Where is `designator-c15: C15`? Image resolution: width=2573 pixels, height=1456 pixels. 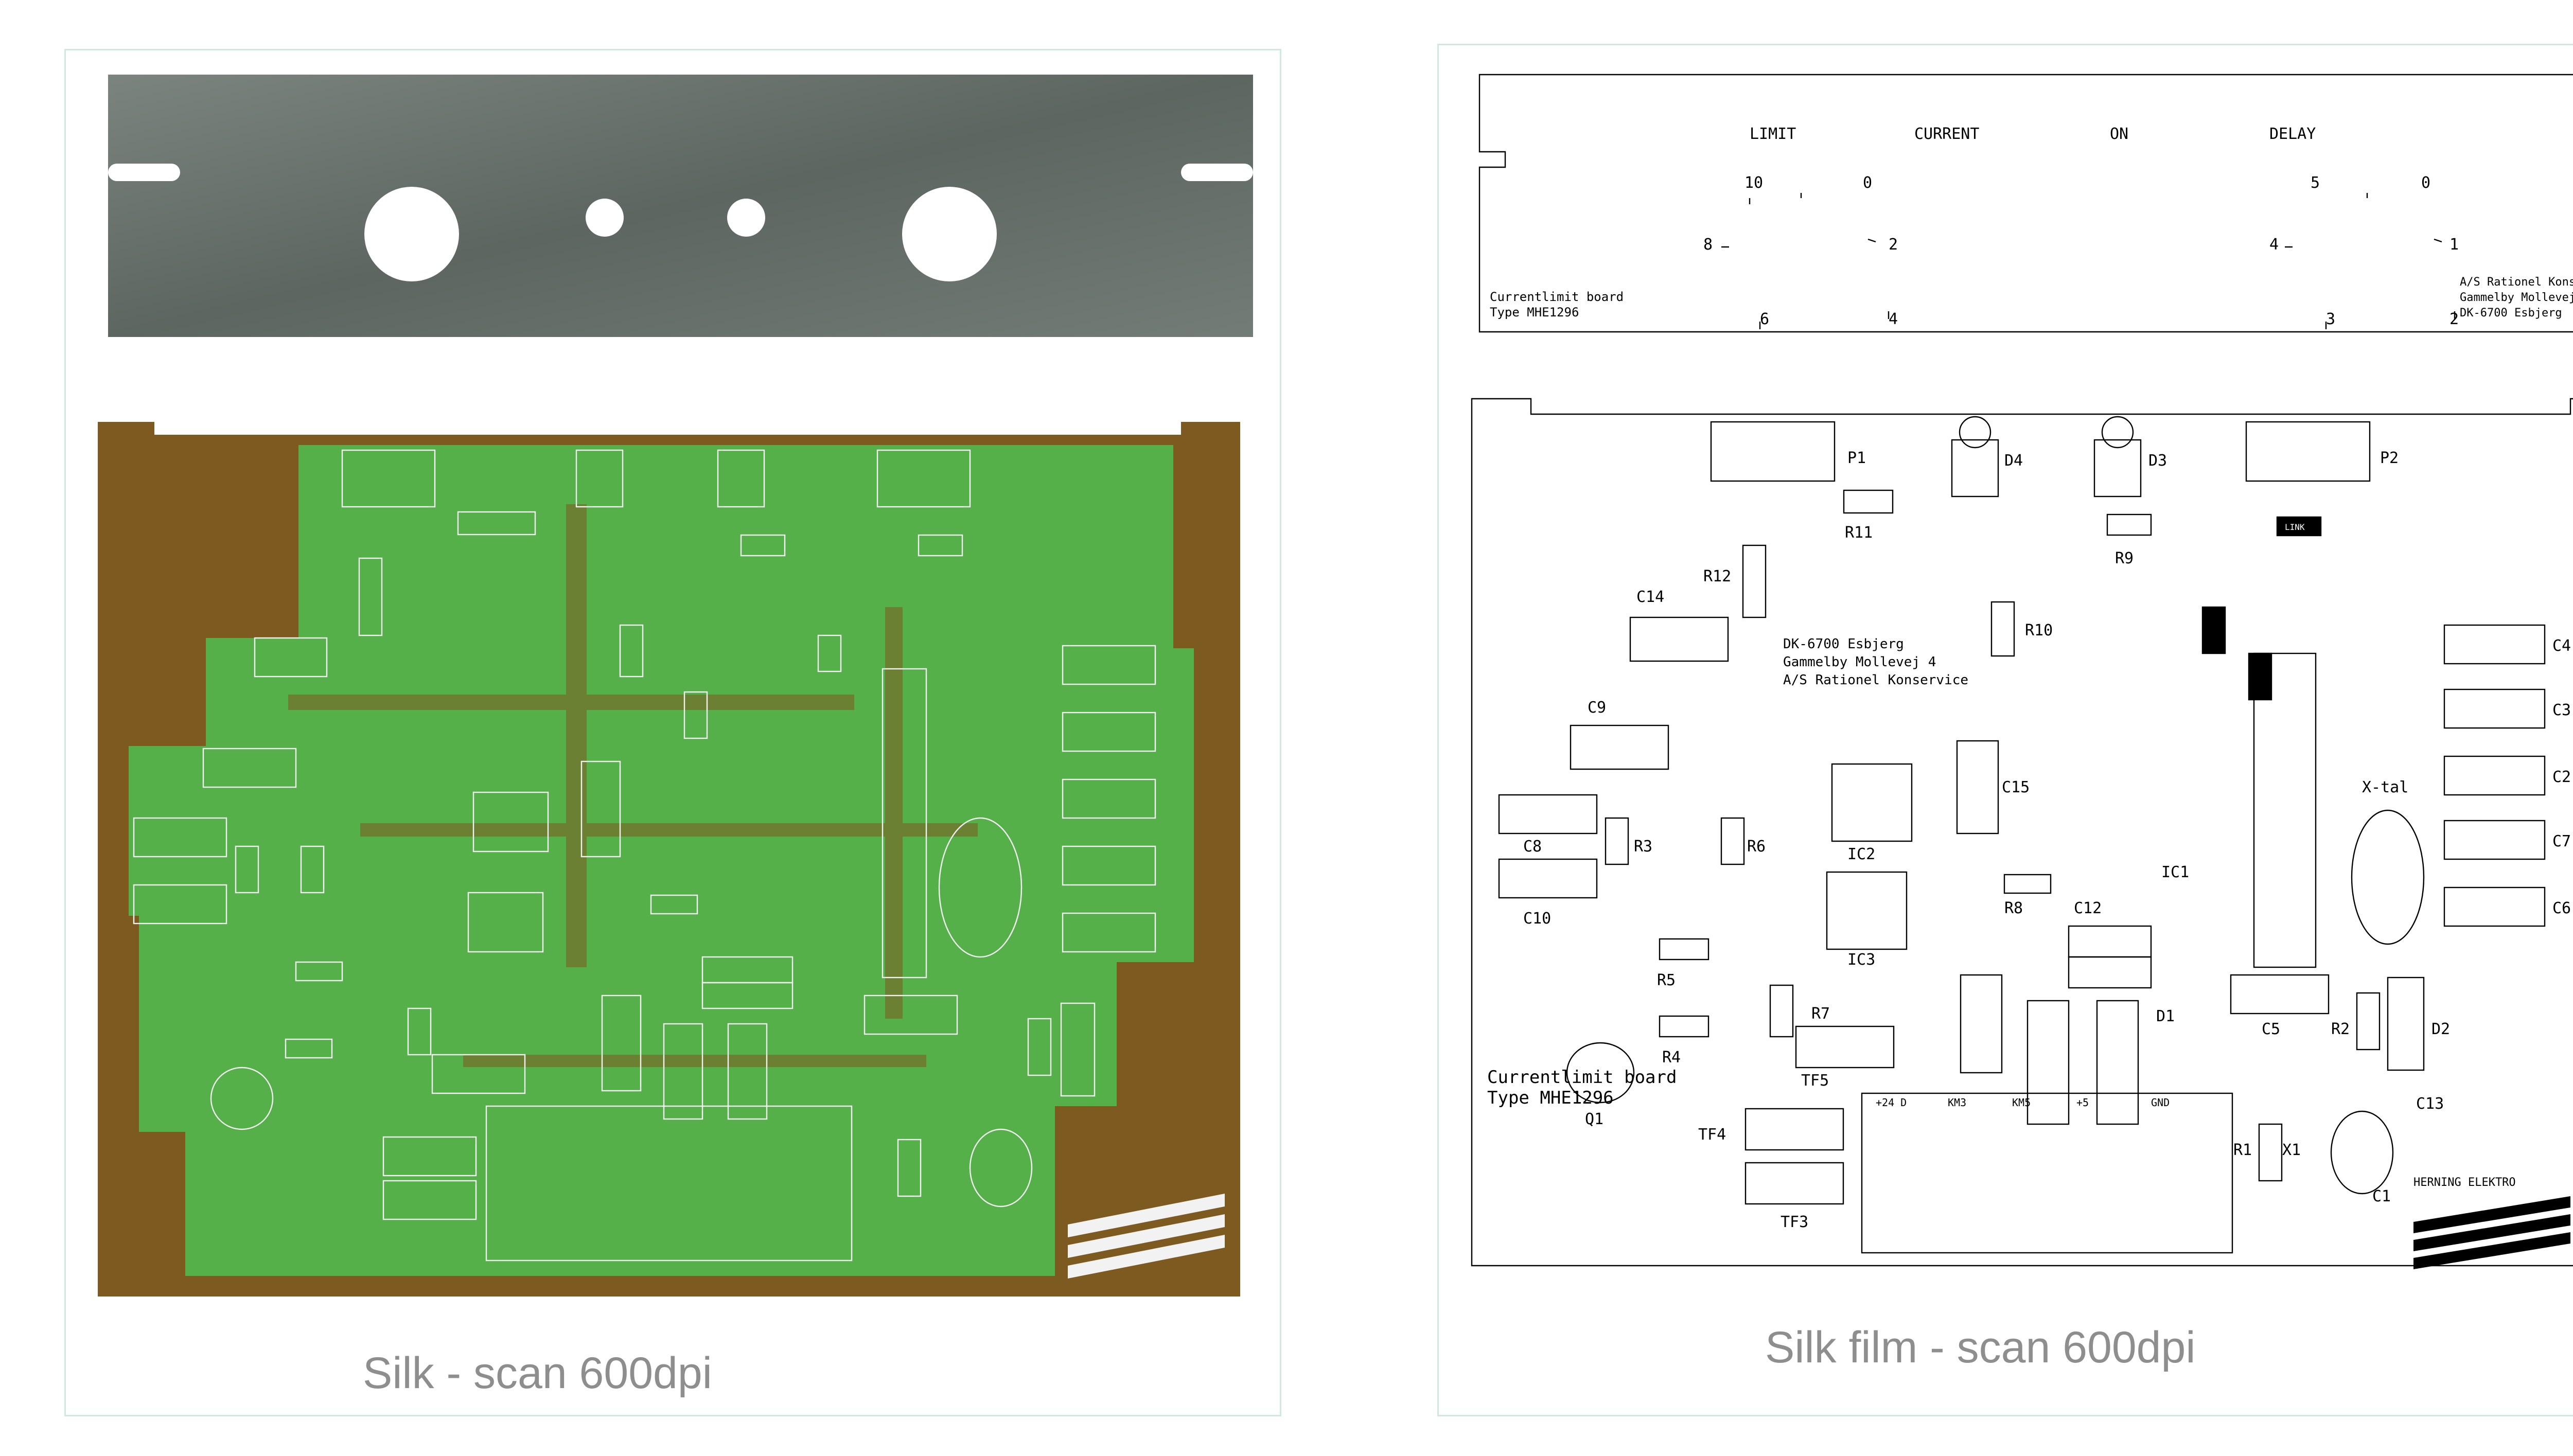 designator-c15: C15 is located at coordinates (2016, 787).